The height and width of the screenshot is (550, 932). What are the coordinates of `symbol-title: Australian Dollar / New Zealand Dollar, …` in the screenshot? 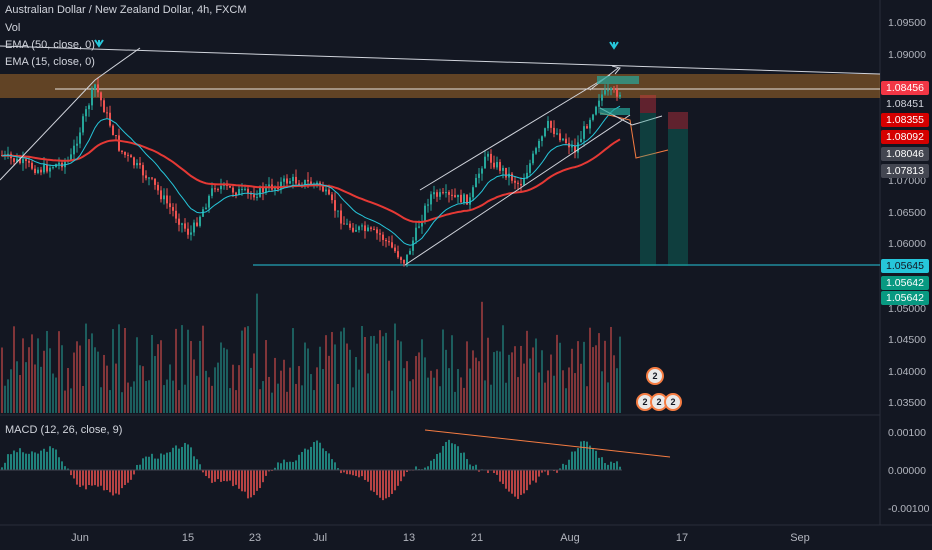 It's located at (126, 10).